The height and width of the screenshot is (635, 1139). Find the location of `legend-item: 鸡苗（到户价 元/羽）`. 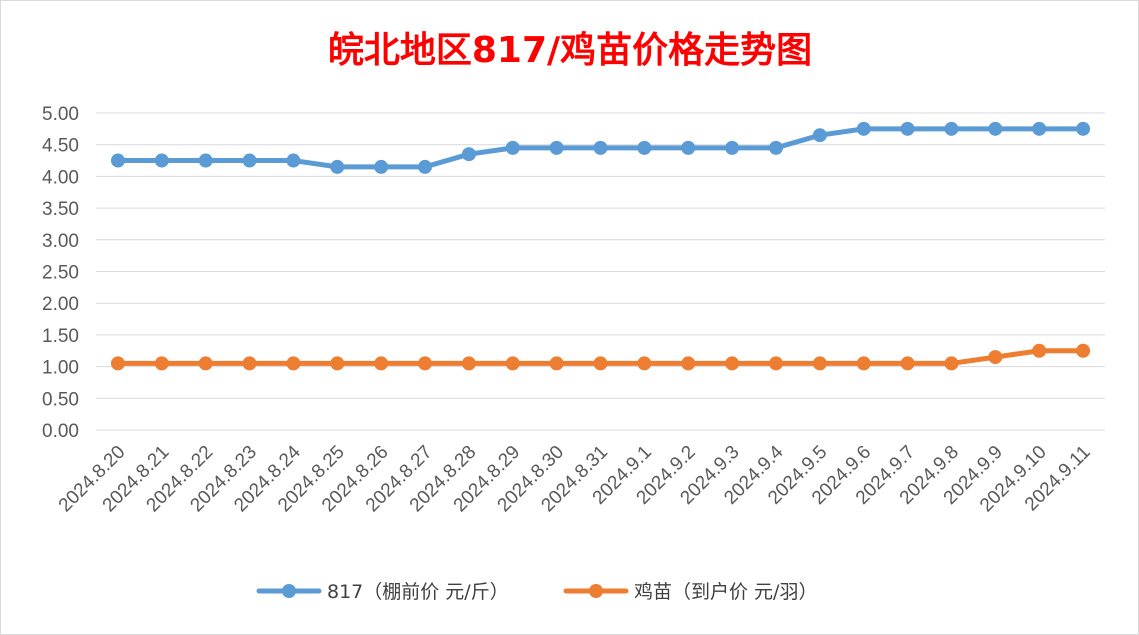

legend-item: 鸡苗（到户价 元/羽） is located at coordinates (690, 592).